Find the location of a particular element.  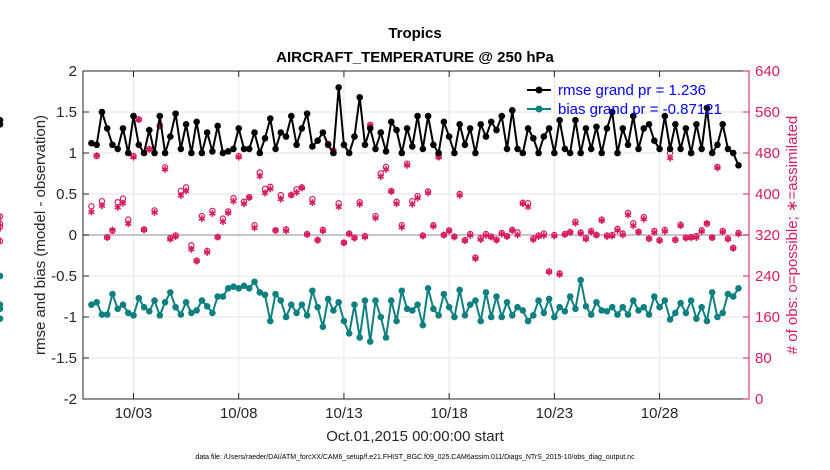

y-tick-label-right: 240 is located at coordinates (767, 276).